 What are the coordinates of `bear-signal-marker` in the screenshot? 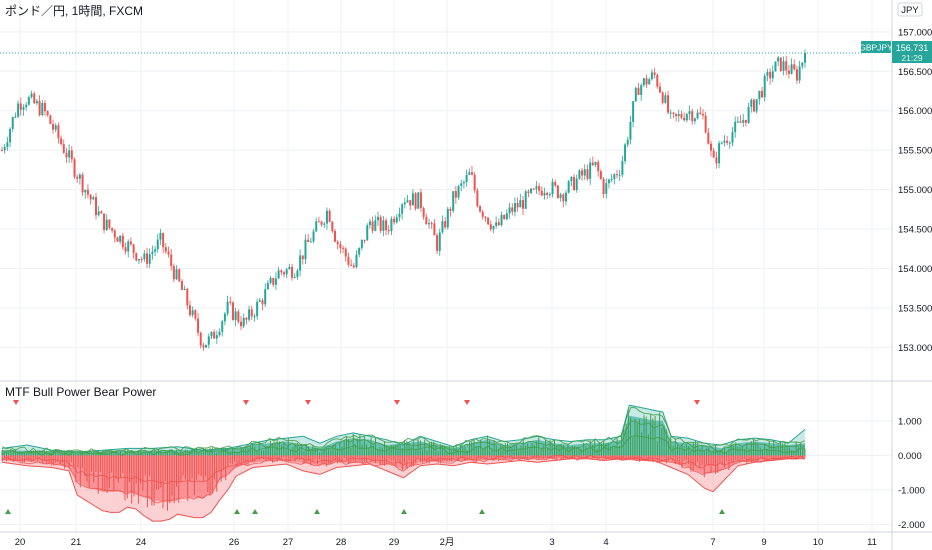 It's located at (308, 402).